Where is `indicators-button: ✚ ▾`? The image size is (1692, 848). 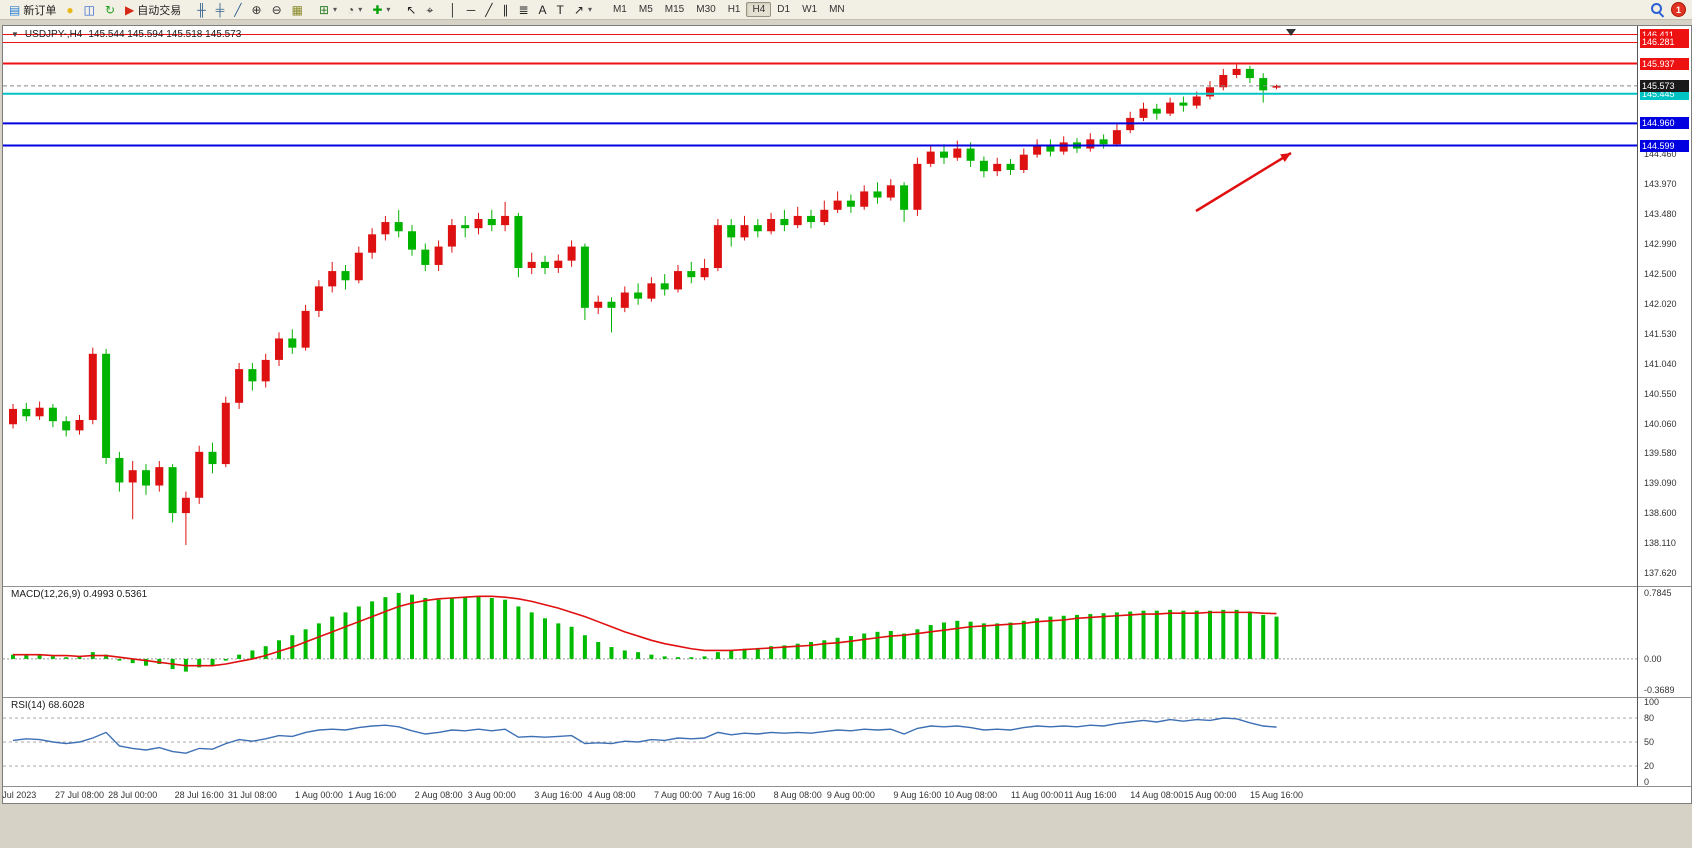 indicators-button: ✚ ▾ is located at coordinates (381, 10).